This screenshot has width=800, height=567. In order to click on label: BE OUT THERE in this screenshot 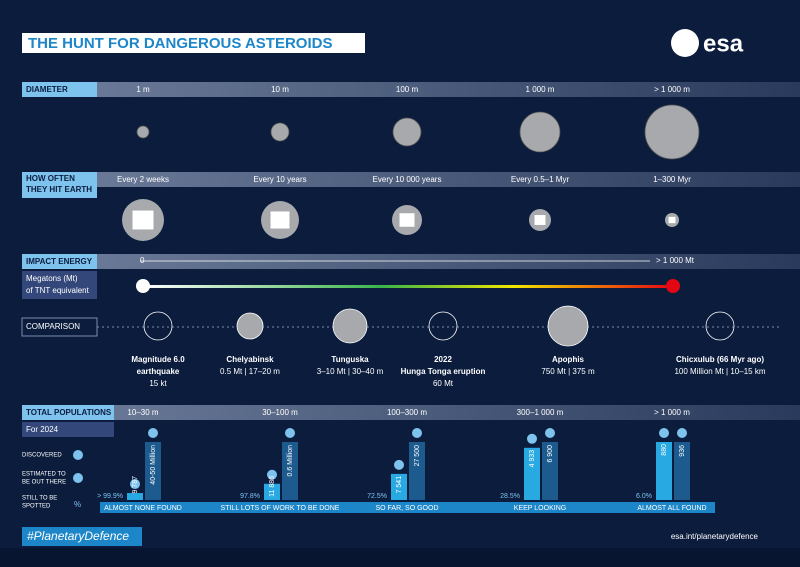, I will do `click(44, 483)`.